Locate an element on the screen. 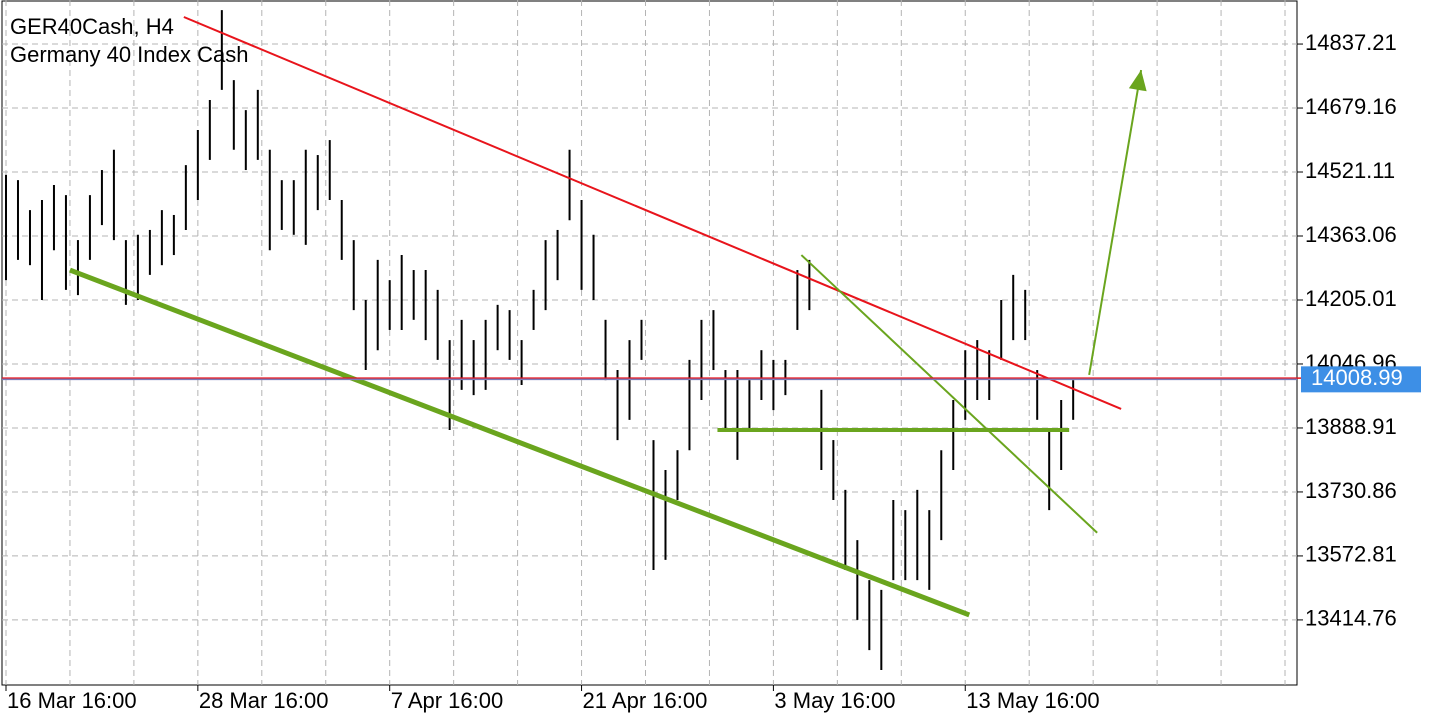  x-tick-label: 13 May 16:00 is located at coordinates (1032, 700).